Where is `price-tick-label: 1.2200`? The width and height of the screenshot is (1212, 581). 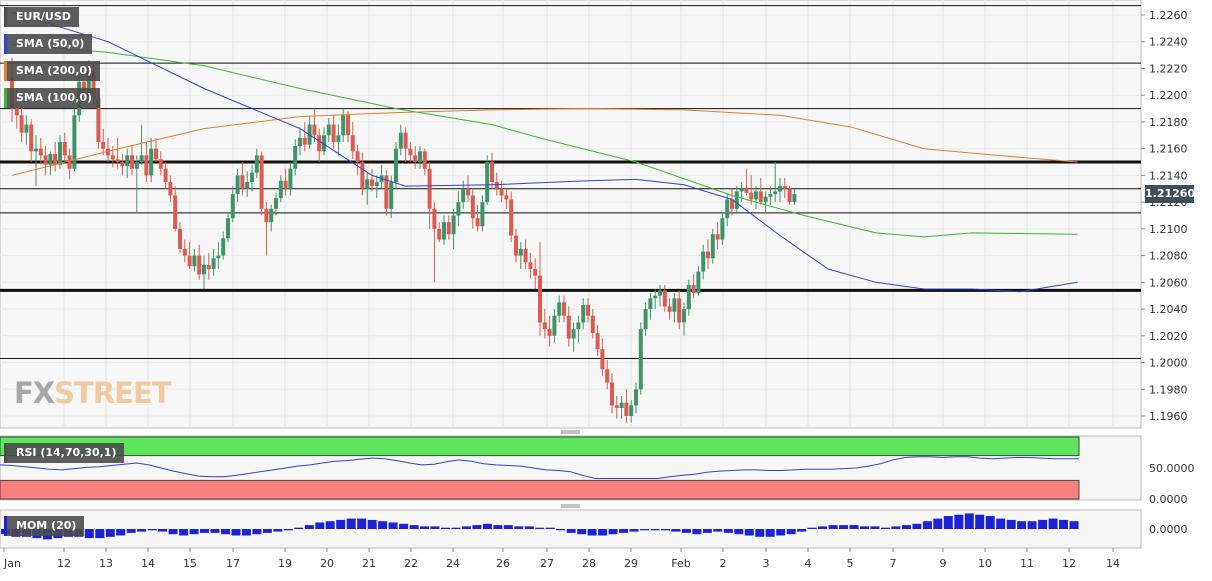
price-tick-label: 1.2200 is located at coordinates (1168, 95).